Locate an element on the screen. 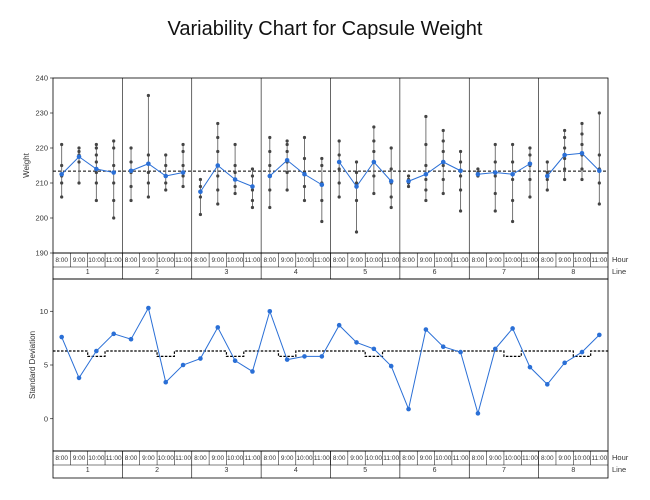 This screenshot has height=500, width=650. y-tick-label: 190 is located at coordinates (41, 253).